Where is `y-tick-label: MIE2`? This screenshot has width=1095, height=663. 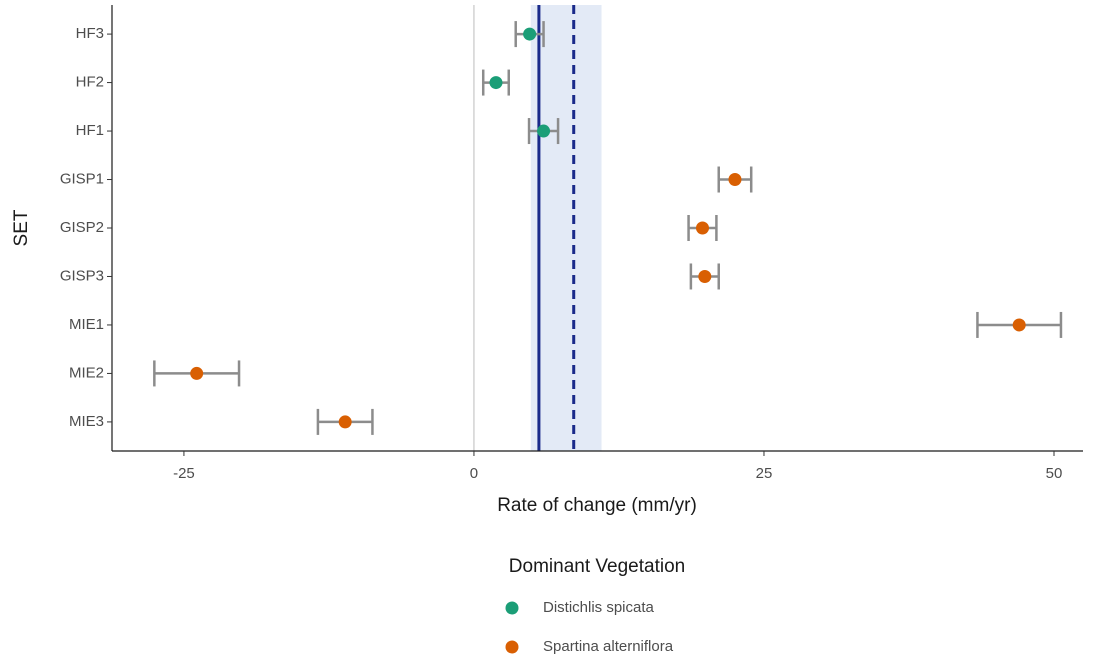 y-tick-label: MIE2 is located at coordinates (86, 372).